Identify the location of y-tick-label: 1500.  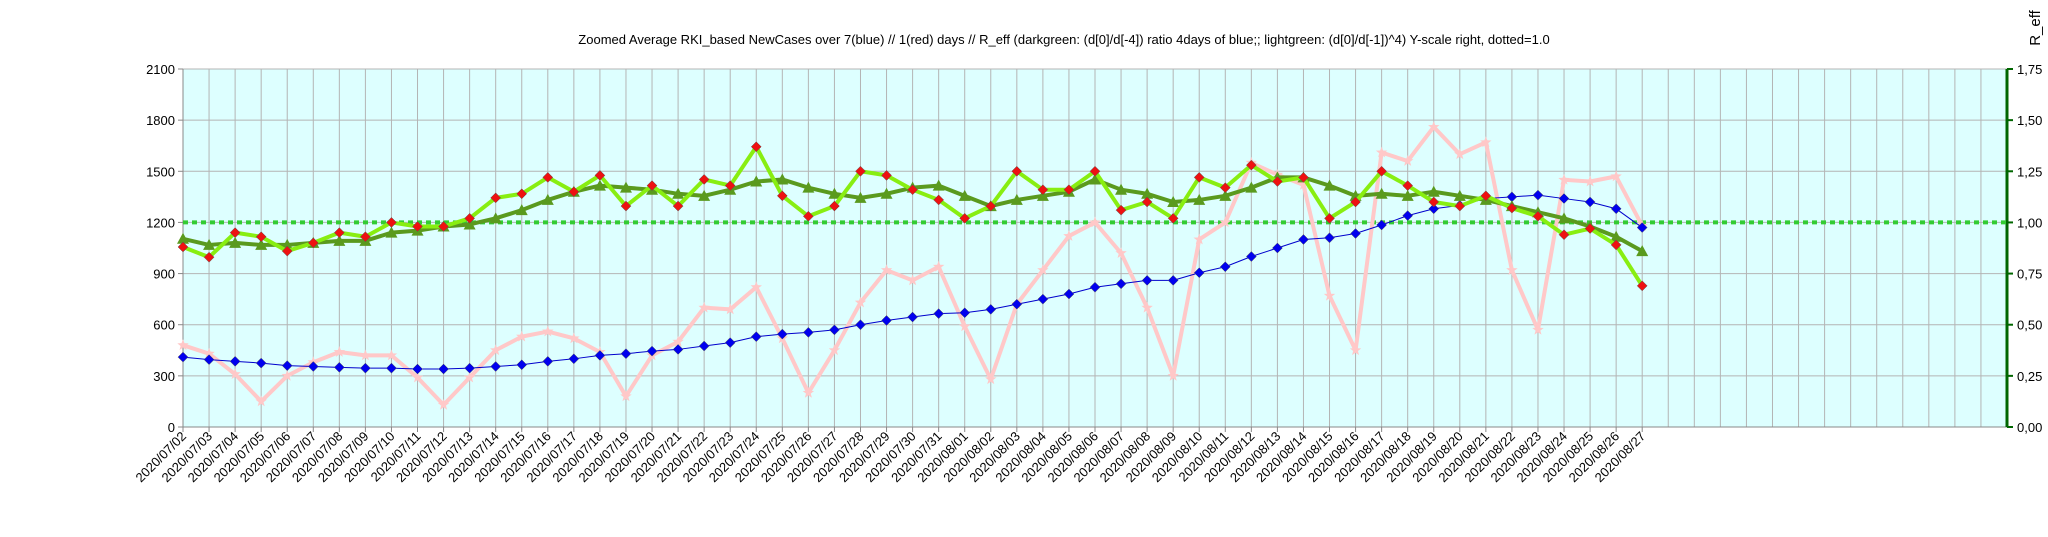
(160, 171).